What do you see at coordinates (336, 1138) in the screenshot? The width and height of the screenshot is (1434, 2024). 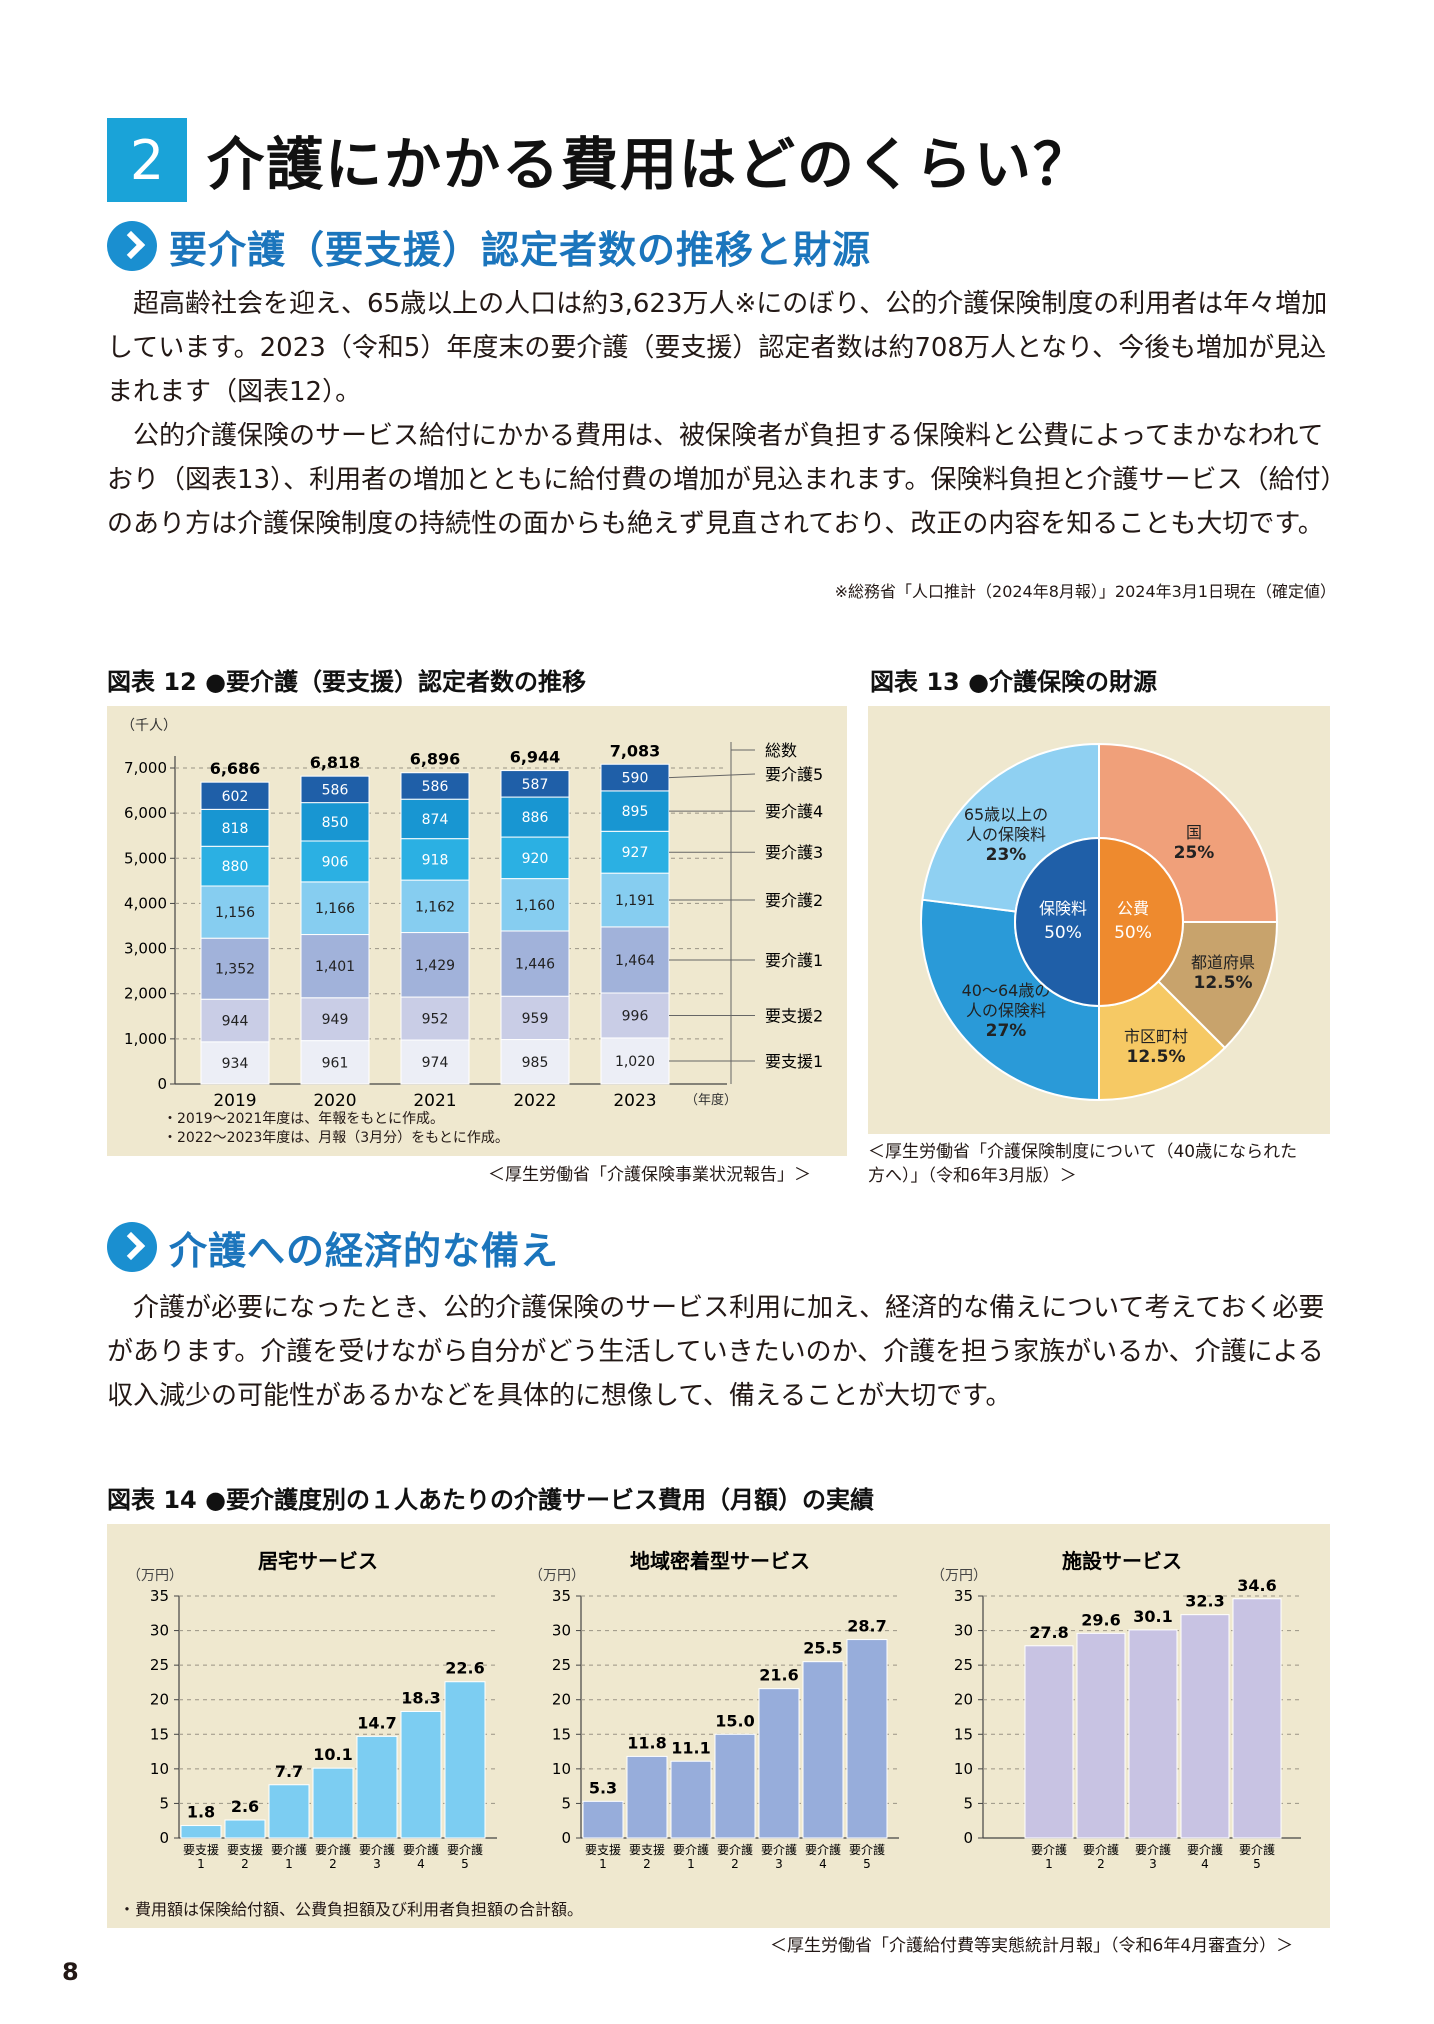 I see `fig12-note-2: ・2022～2023年度は、月報（3月分）をもとに作成。` at bounding box center [336, 1138].